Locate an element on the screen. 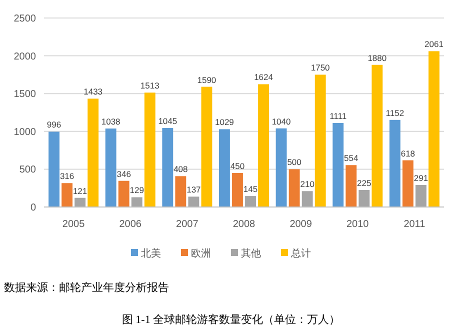 The image size is (462, 335). data-label: 291 is located at coordinates (421, 178).